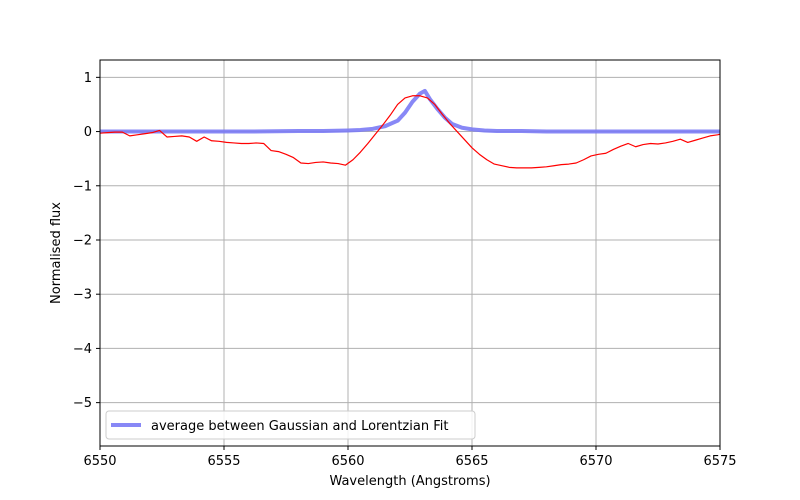 This screenshot has height=500, width=800. I want to click on y-axis-label: Normalised flux, so click(56, 253).